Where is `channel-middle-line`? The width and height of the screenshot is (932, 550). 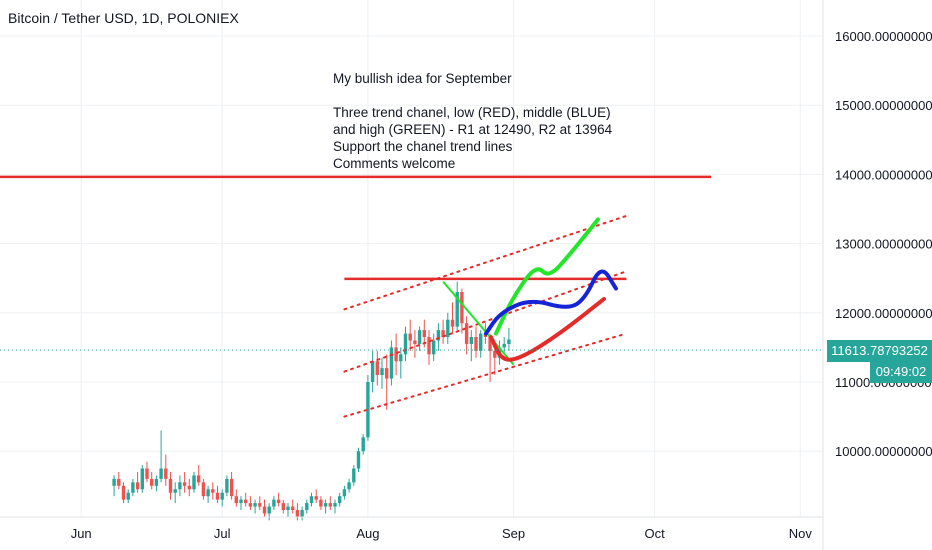 channel-middle-line is located at coordinates (485, 321).